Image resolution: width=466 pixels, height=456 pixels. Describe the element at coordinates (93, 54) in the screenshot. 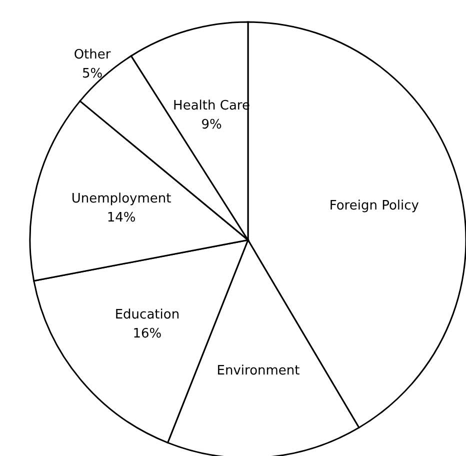

I see `slice-label: Other` at that location.